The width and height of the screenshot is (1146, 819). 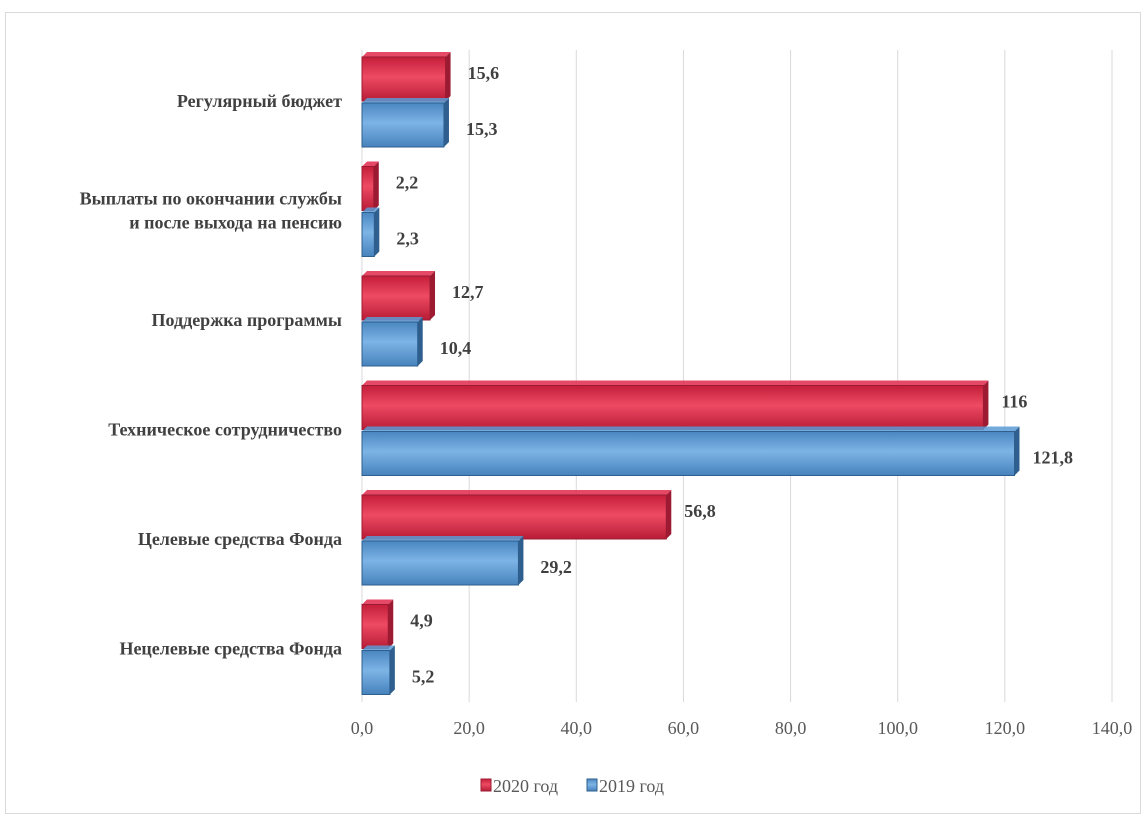 What do you see at coordinates (1014, 402) in the screenshot?
I see `data-label: 116` at bounding box center [1014, 402].